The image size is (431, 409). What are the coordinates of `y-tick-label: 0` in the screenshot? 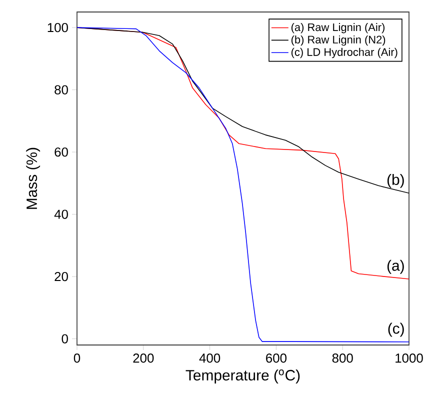 It's located at (65, 339).